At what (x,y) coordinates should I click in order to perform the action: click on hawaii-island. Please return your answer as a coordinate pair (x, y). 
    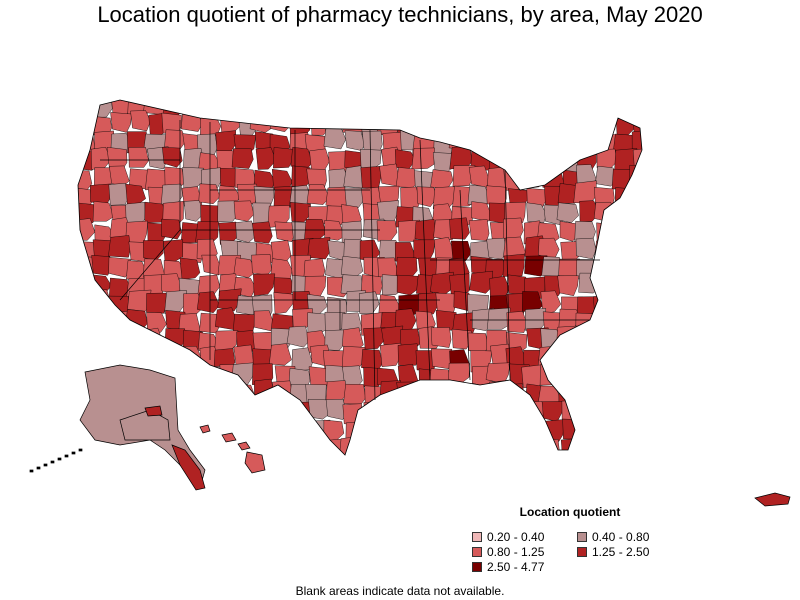
    Looking at the image, I should click on (244, 446).